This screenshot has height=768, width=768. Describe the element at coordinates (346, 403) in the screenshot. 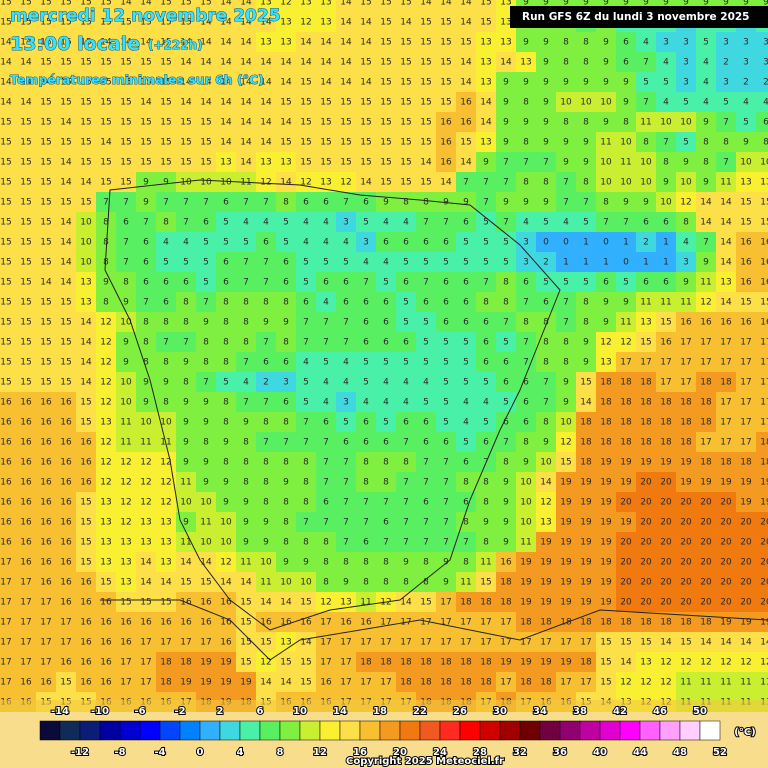

I see `temperature-value: 3` at that location.